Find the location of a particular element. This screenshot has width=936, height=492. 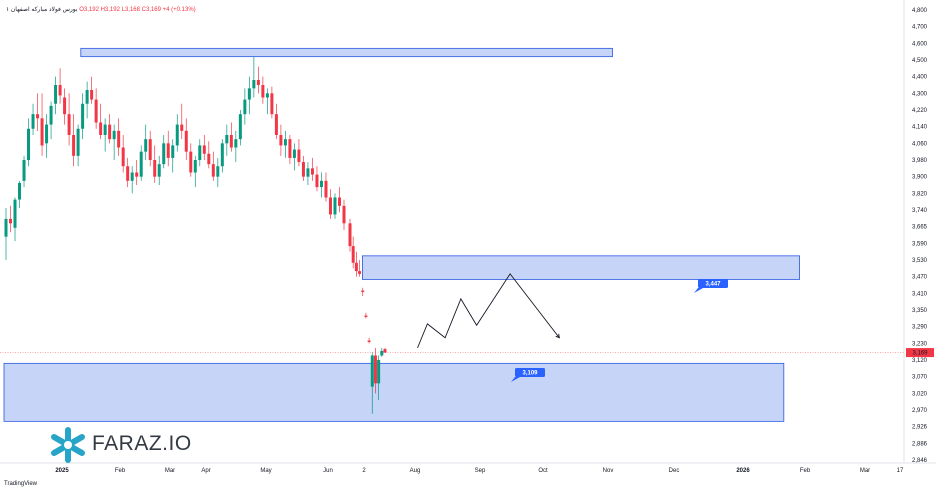

middle-resistance-zone is located at coordinates (580, 267).